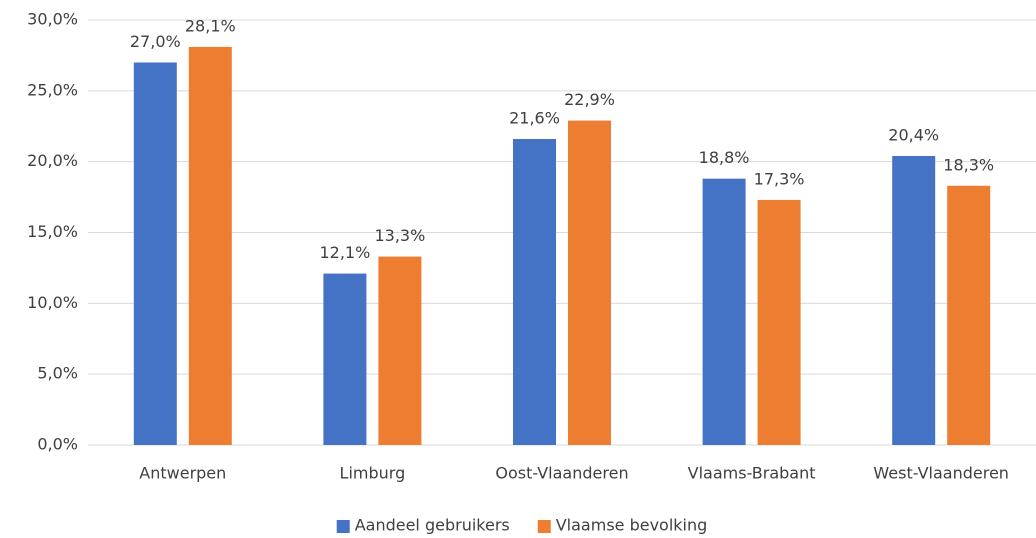 The width and height of the screenshot is (1036, 538). Describe the element at coordinates (182, 473) in the screenshot. I see `x-tick-label: Antwerpen` at that location.